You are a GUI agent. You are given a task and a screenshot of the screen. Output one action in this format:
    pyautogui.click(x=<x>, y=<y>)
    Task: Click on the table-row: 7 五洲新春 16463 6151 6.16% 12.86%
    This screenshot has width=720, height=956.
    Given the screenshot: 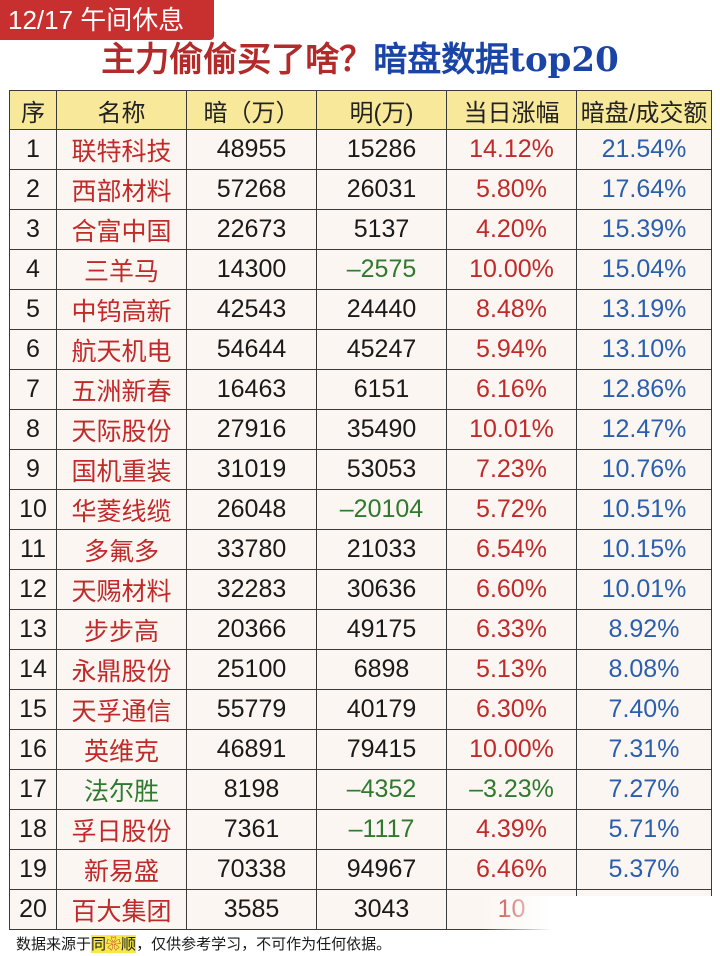 What is the action you would take?
    pyautogui.click(x=360, y=389)
    